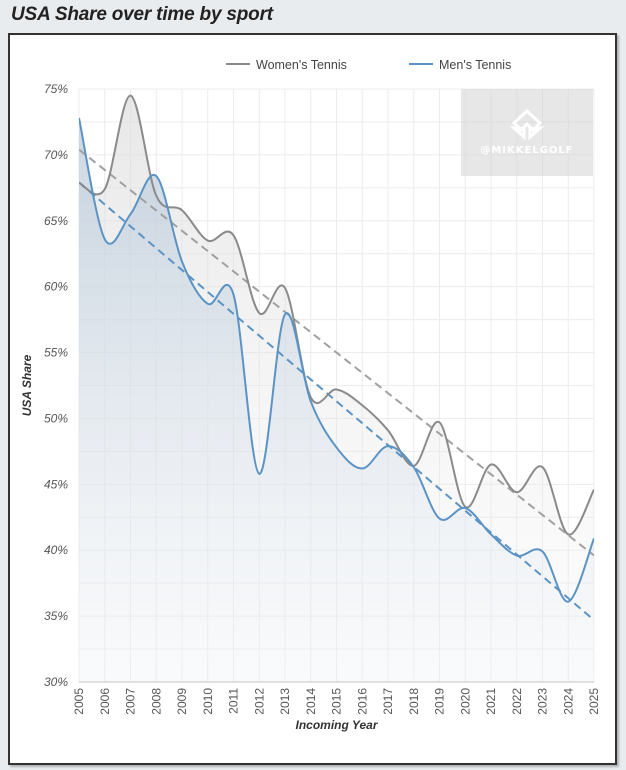  I want to click on y-tick-label: 45%, so click(56, 484).